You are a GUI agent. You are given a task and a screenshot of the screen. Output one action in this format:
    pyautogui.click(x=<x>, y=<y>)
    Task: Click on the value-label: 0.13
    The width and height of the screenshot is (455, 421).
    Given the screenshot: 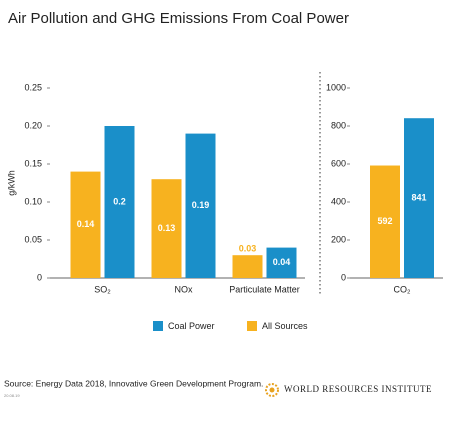 What is the action you would take?
    pyautogui.click(x=167, y=228)
    